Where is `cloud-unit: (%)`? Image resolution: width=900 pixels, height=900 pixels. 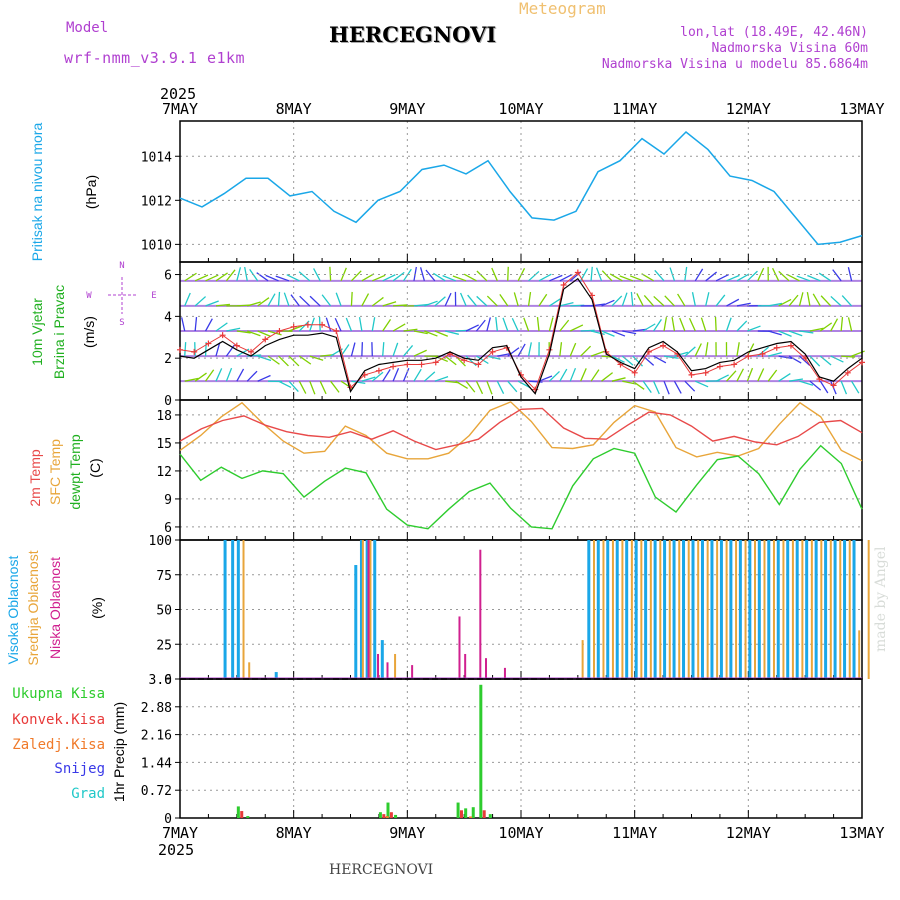 cloud-unit: (%) is located at coordinates (97, 608).